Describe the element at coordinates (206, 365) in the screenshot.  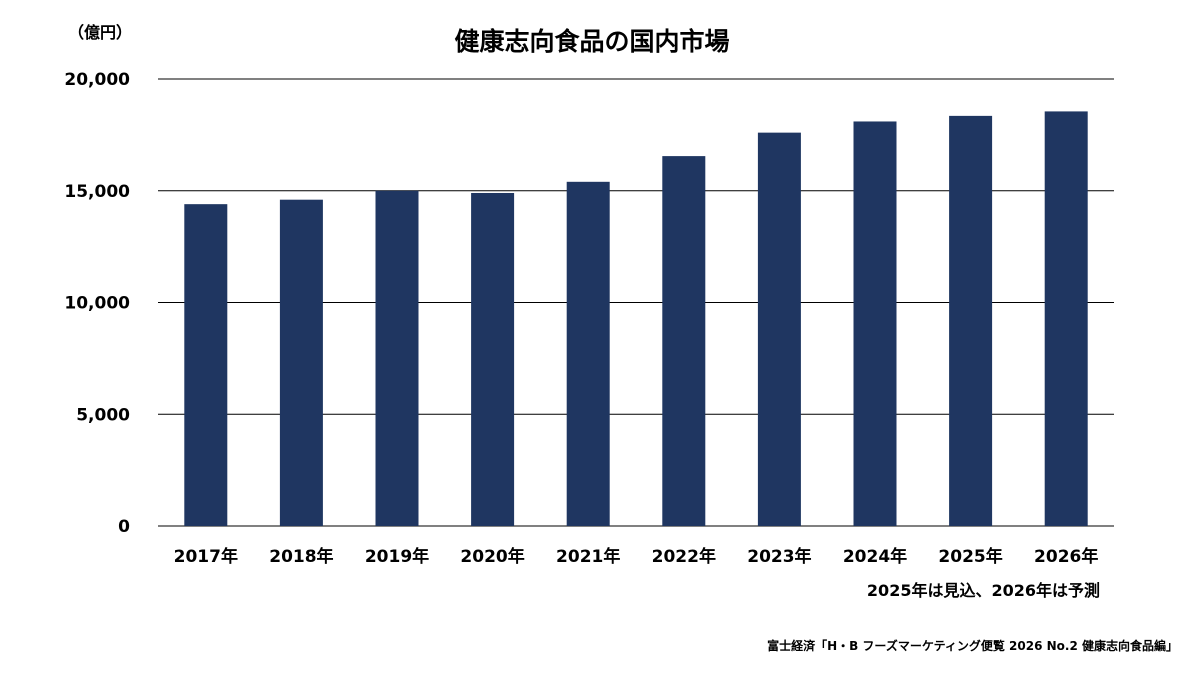
I see `bar-2017年` at that location.